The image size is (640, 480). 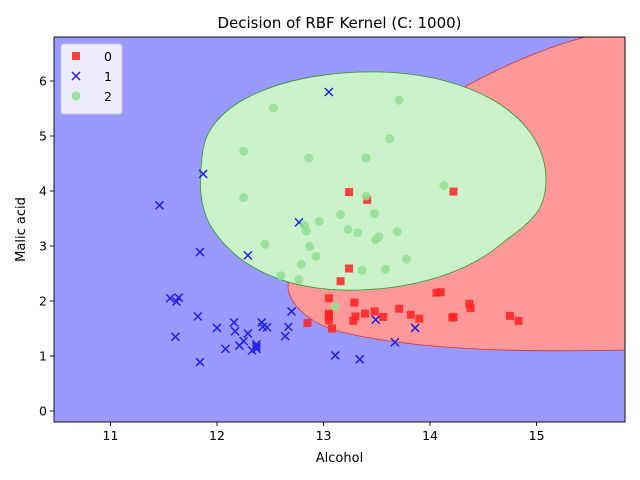 I want to click on x-tick-label: 13, so click(x=324, y=435).